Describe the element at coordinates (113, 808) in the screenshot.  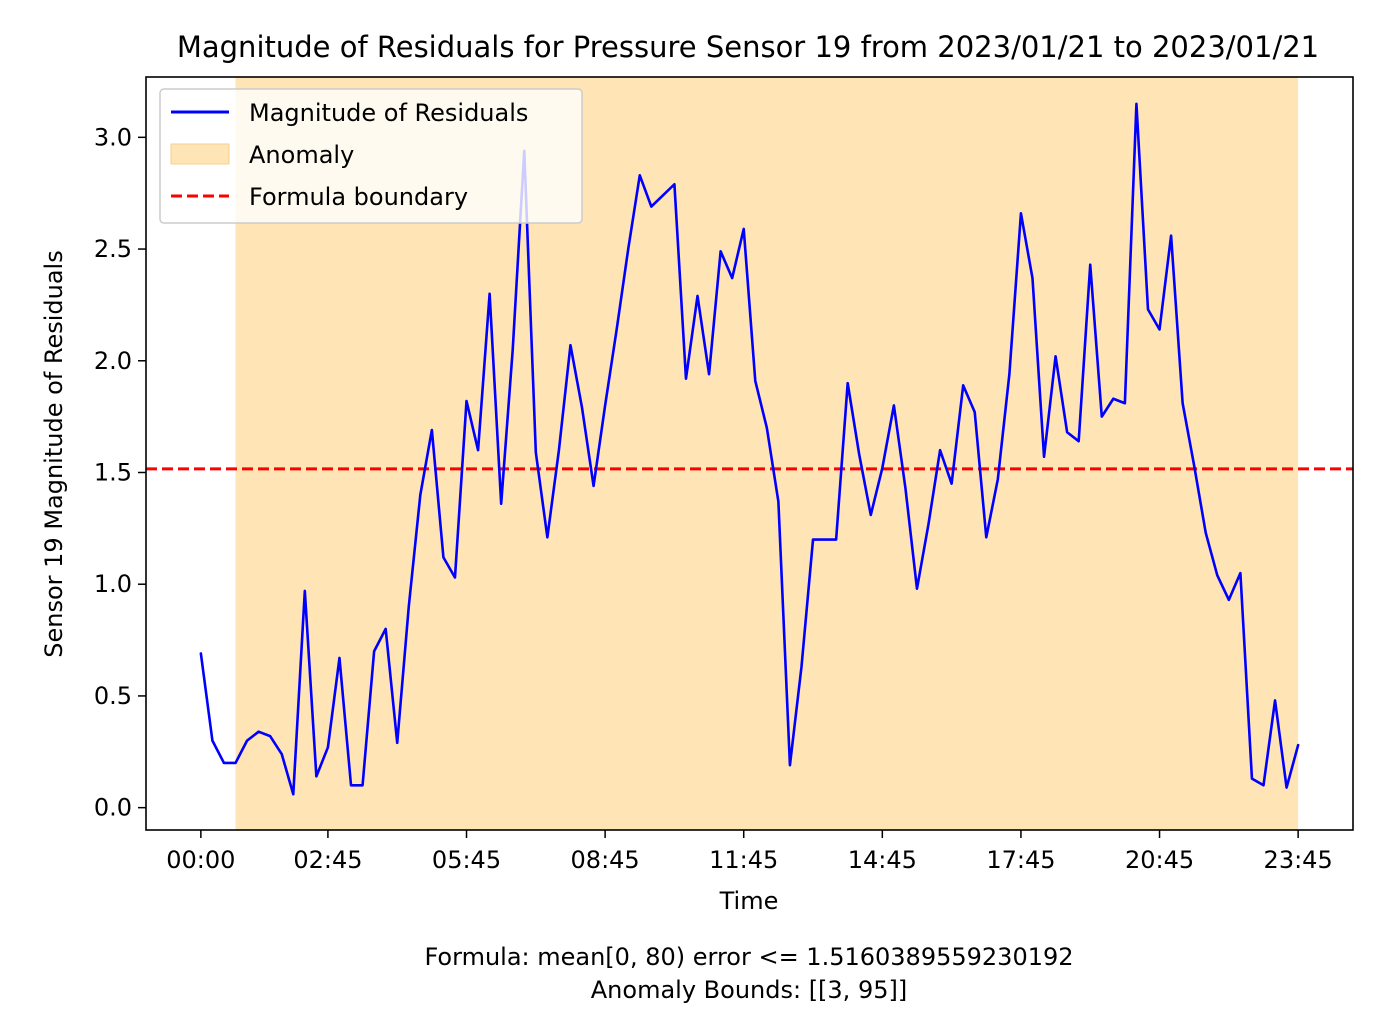
I see `y-tick-label: 0.0` at that location.